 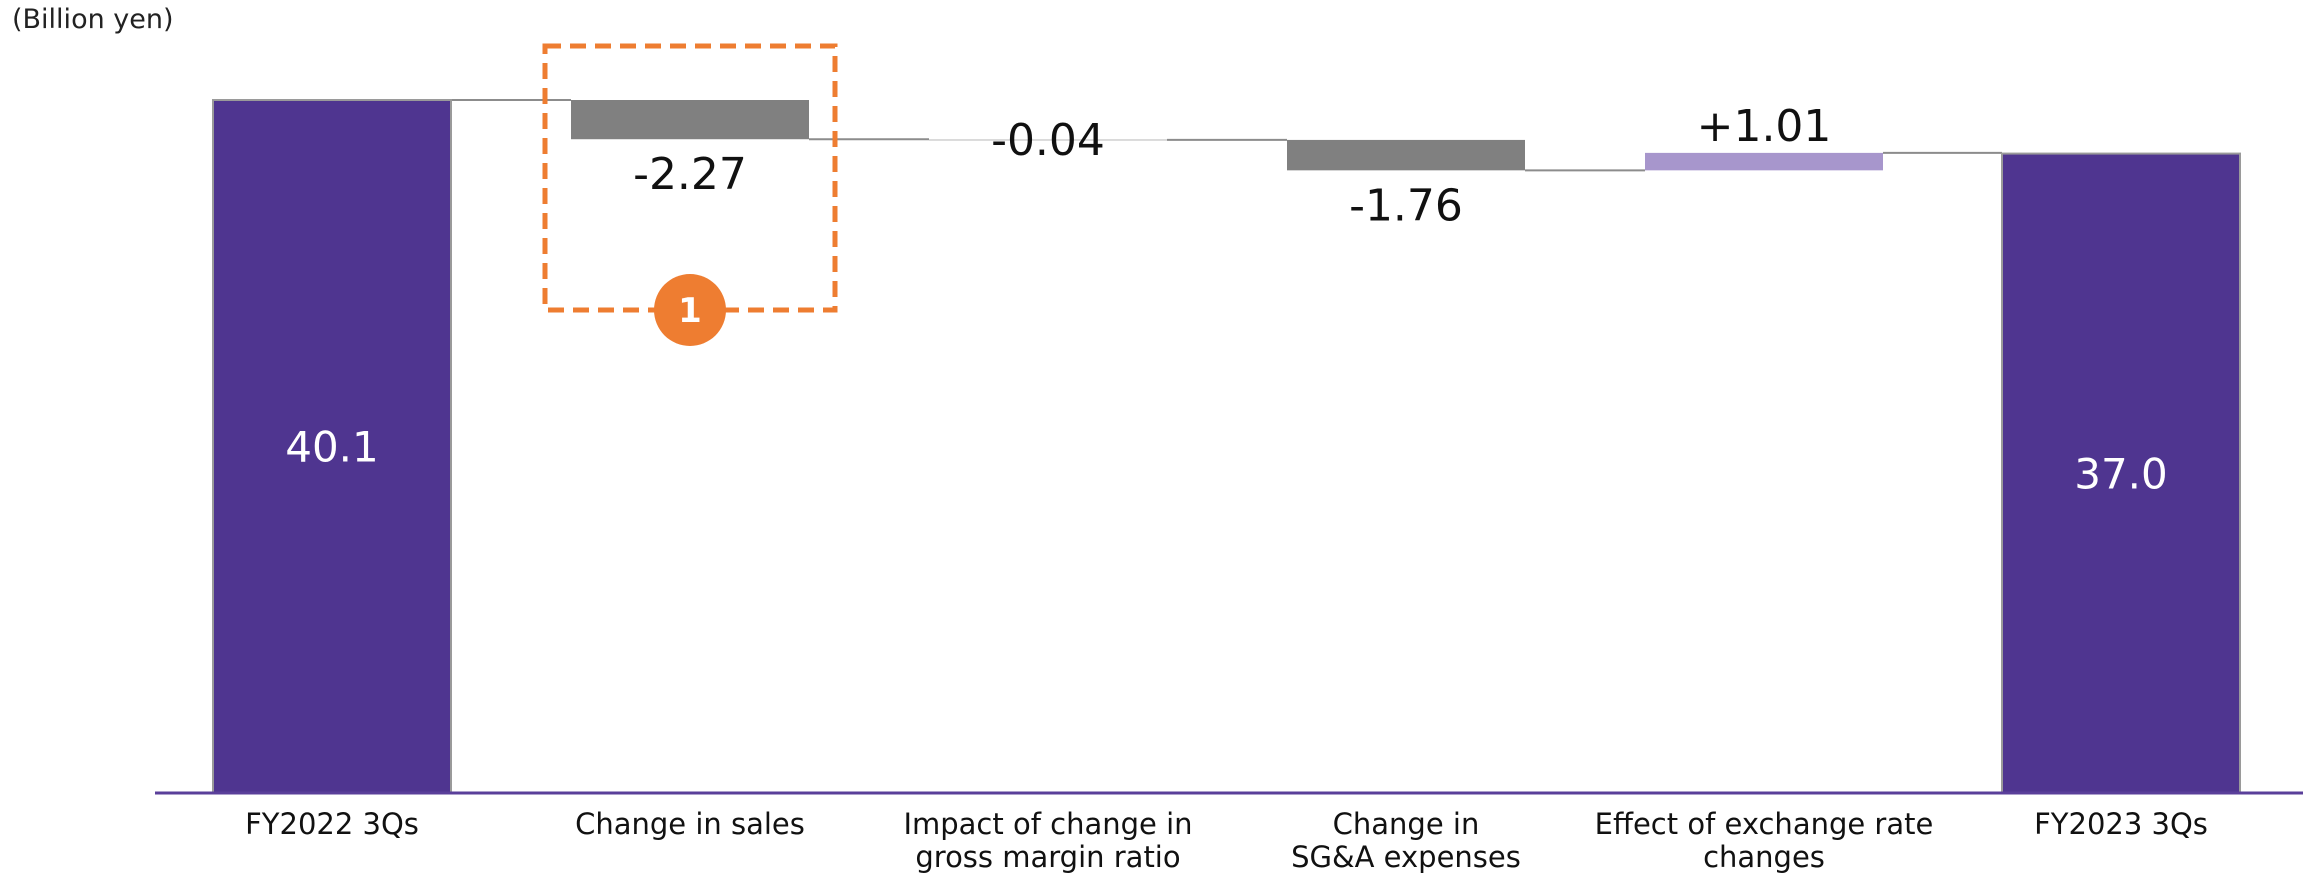 What do you see at coordinates (1406, 840) in the screenshot?
I see `category-label-4: Change in SG&A expenses` at bounding box center [1406, 840].